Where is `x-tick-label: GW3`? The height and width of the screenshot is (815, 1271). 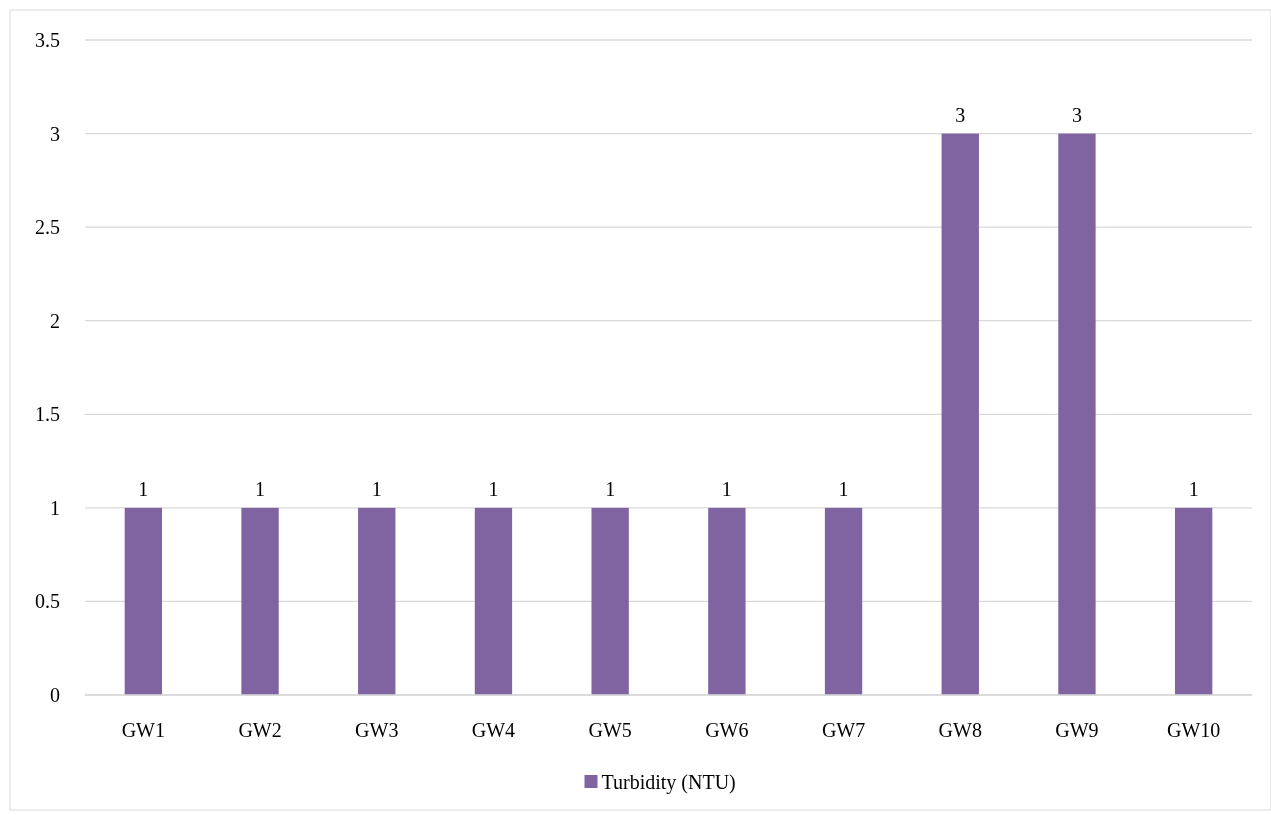
x-tick-label: GW3 is located at coordinates (377, 730).